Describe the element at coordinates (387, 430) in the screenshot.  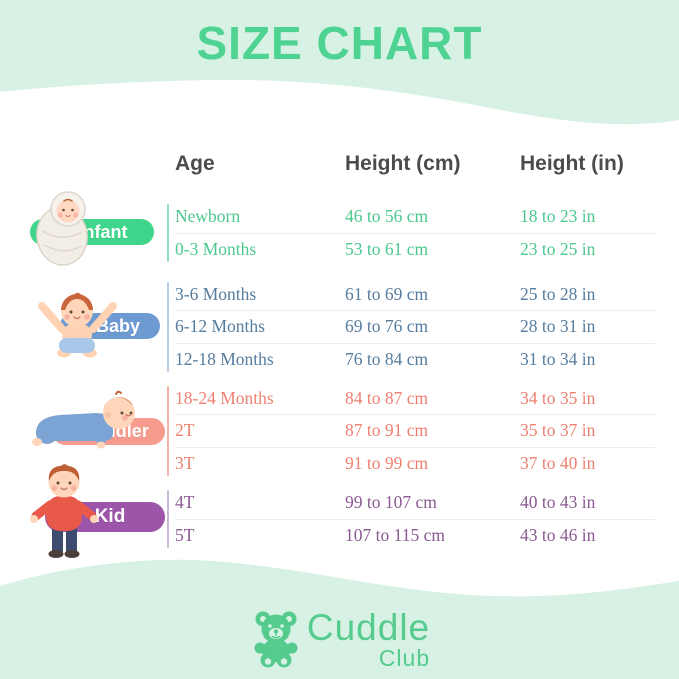
I see `height-cm-cell: 87 to 91 cm` at that location.